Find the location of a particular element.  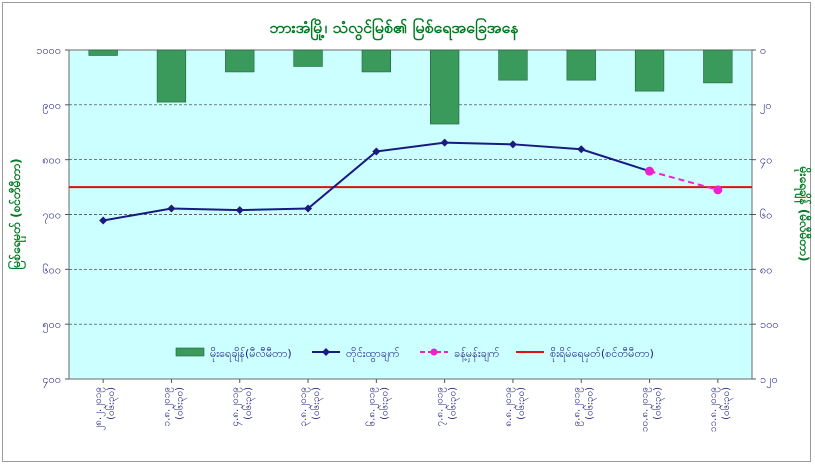

legend-danger-label: စိုးရိမ်ရေမှတ်(စင်တီမီတာ) is located at coordinates (602, 354).